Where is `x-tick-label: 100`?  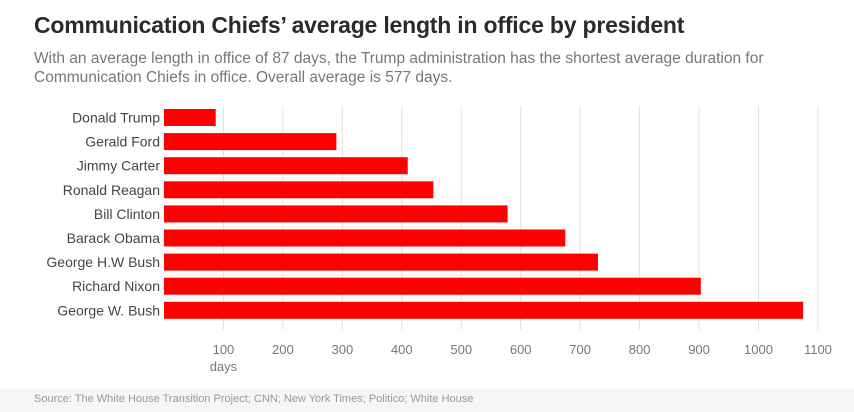 x-tick-label: 100 is located at coordinates (224, 349).